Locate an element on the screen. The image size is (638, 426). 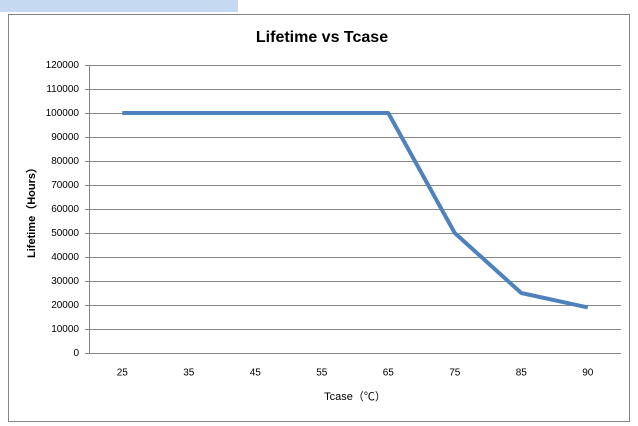
y-tick-label: 30000 is located at coordinates (65, 281).